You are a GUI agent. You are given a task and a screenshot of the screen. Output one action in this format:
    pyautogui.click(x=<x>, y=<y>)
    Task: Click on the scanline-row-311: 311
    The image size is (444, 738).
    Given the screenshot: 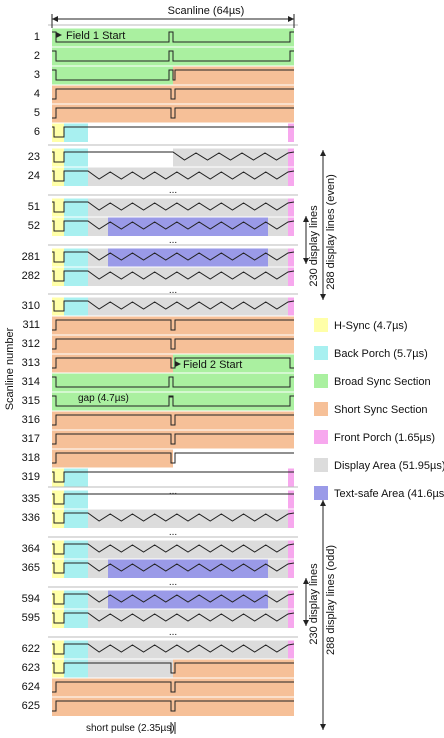 What is the action you would take?
    pyautogui.click(x=158, y=325)
    